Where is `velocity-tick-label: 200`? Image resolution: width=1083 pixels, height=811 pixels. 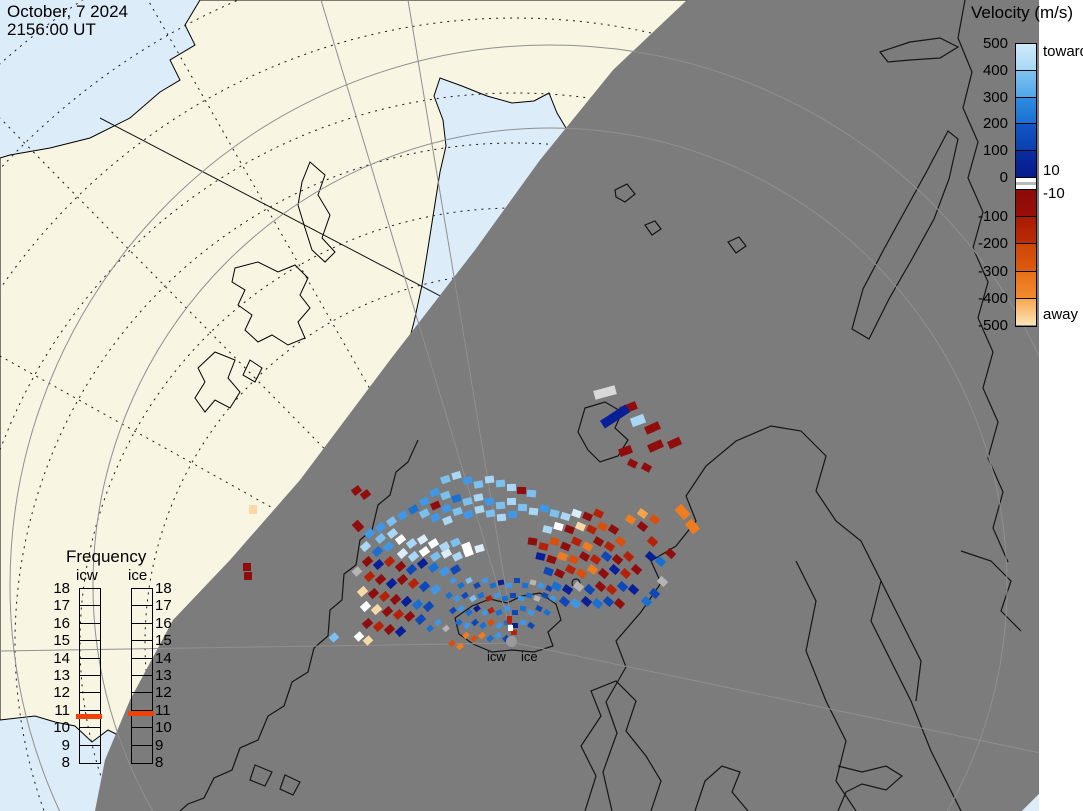 velocity-tick-label: 200 is located at coordinates (995, 124).